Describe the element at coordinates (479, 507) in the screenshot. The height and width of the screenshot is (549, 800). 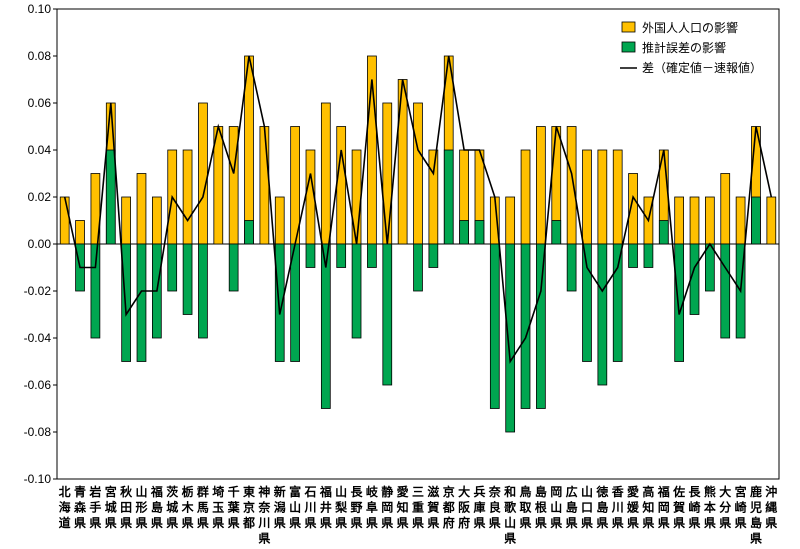
I see `x-tick-label: 兵庫県` at that location.